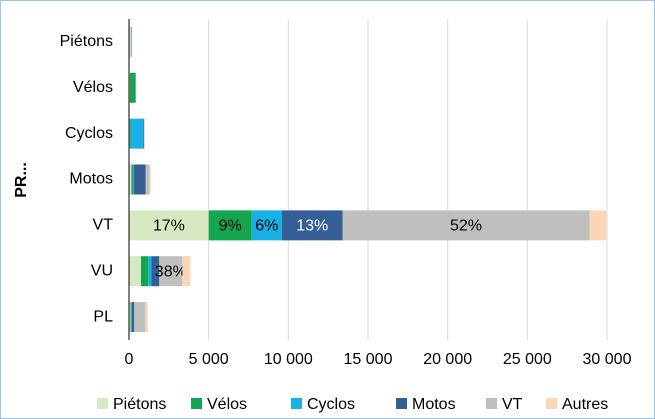  I want to click on data-label: 13%, so click(312, 226).